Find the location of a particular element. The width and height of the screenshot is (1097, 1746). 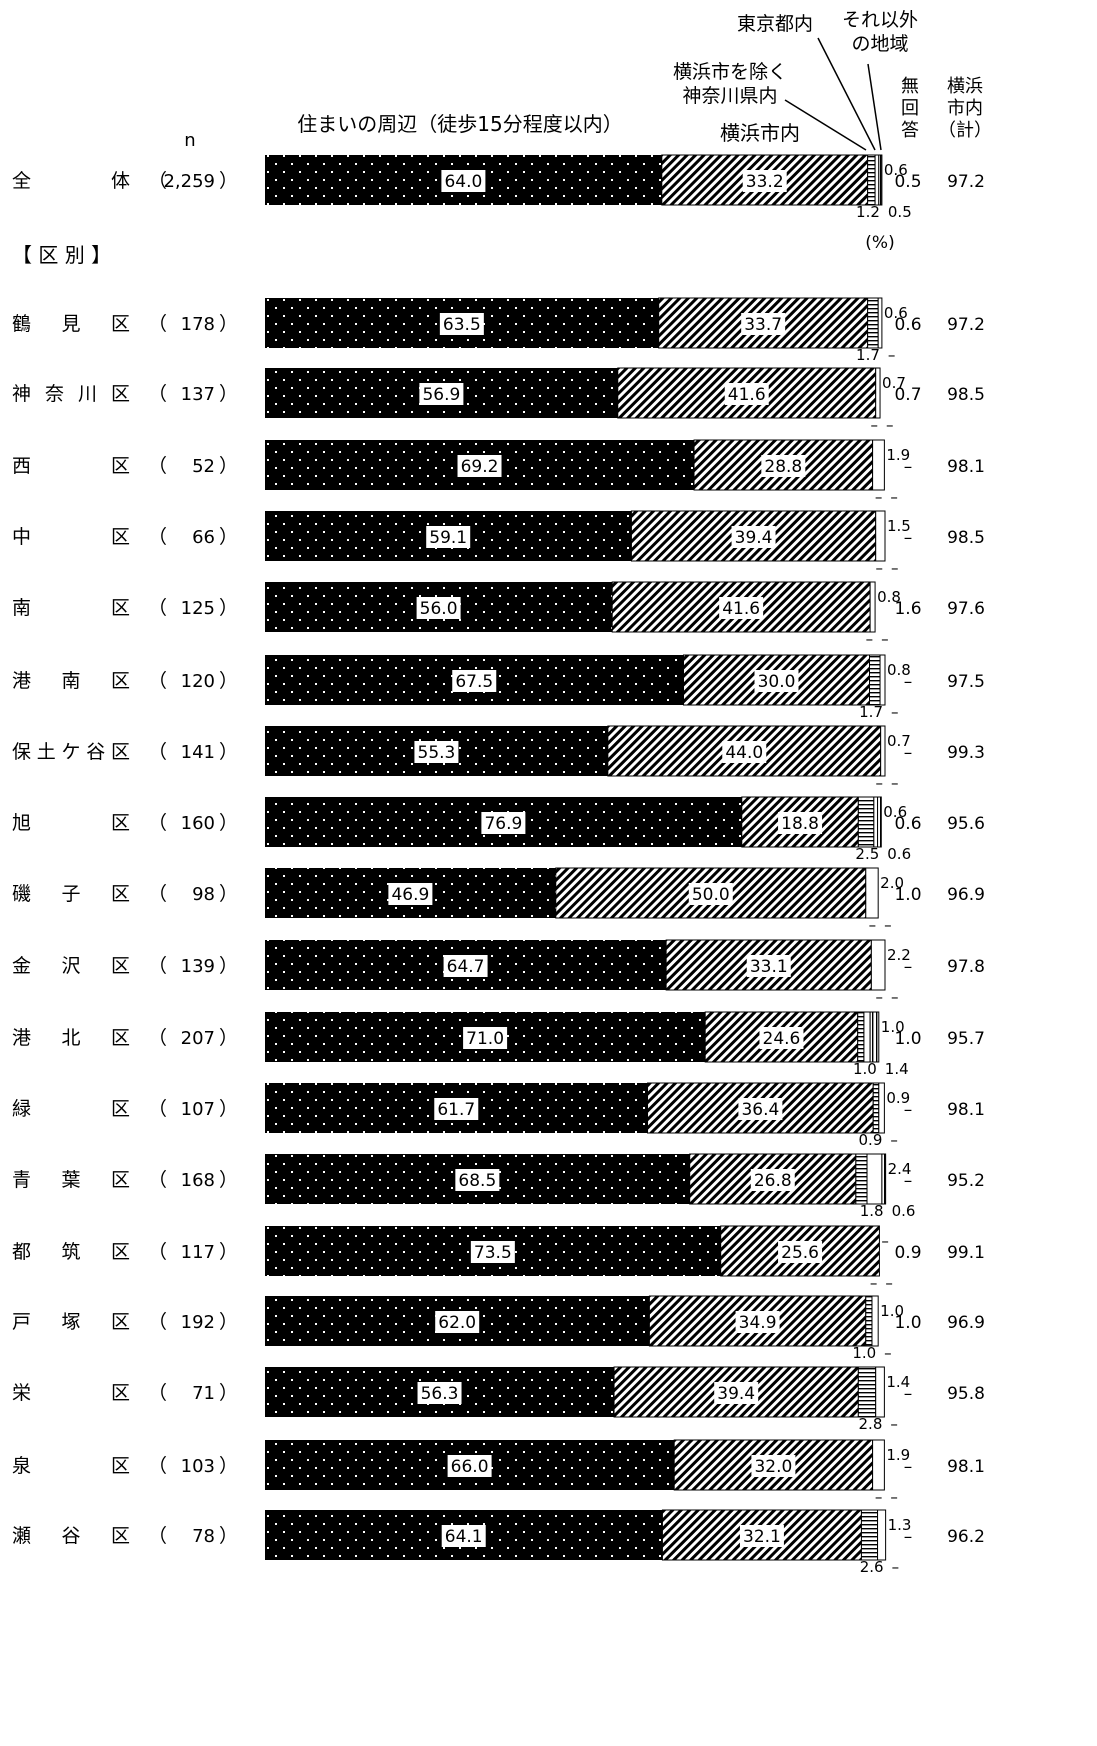

value-label-series-1: 68.5 is located at coordinates (477, 1181).